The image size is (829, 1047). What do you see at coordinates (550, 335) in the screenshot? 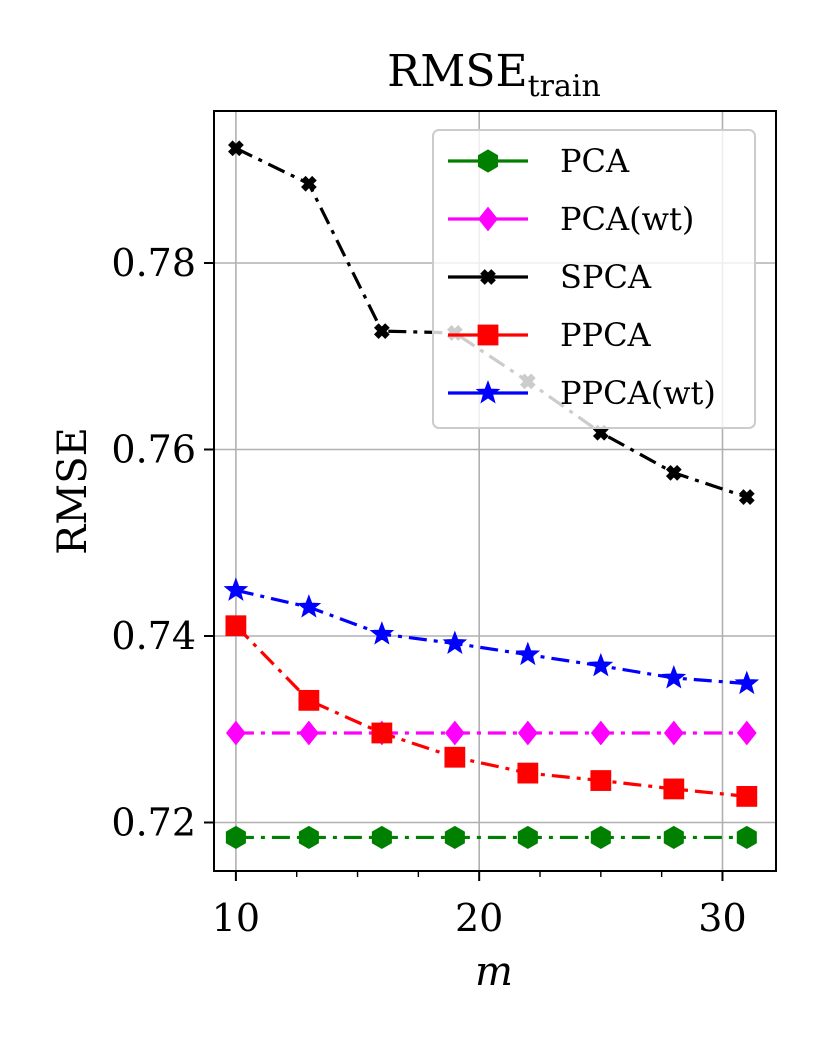
I see `legend-entry-ppca: PPCA` at bounding box center [550, 335].